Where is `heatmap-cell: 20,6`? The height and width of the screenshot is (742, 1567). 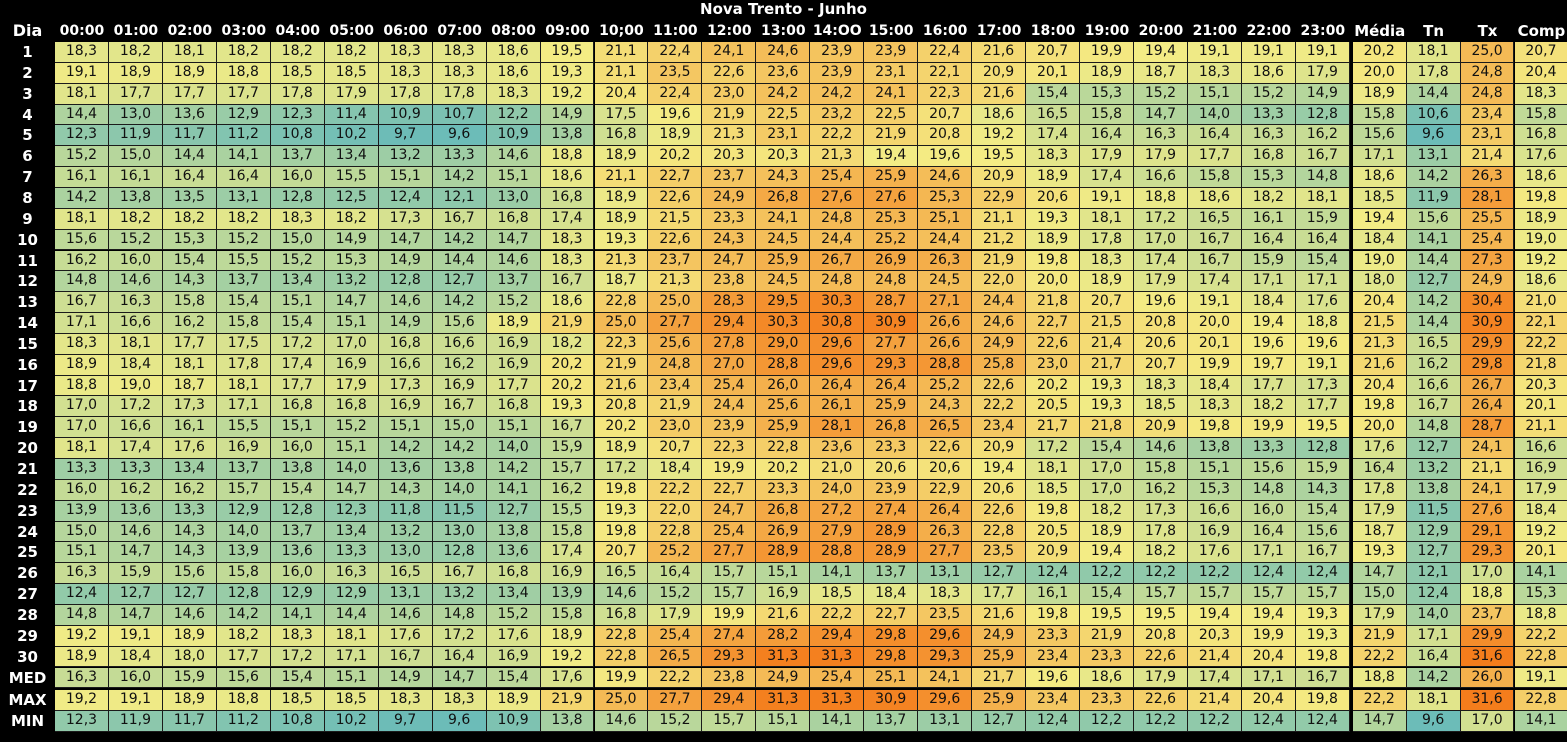 heatmap-cell: 20,6 is located at coordinates (945, 469).